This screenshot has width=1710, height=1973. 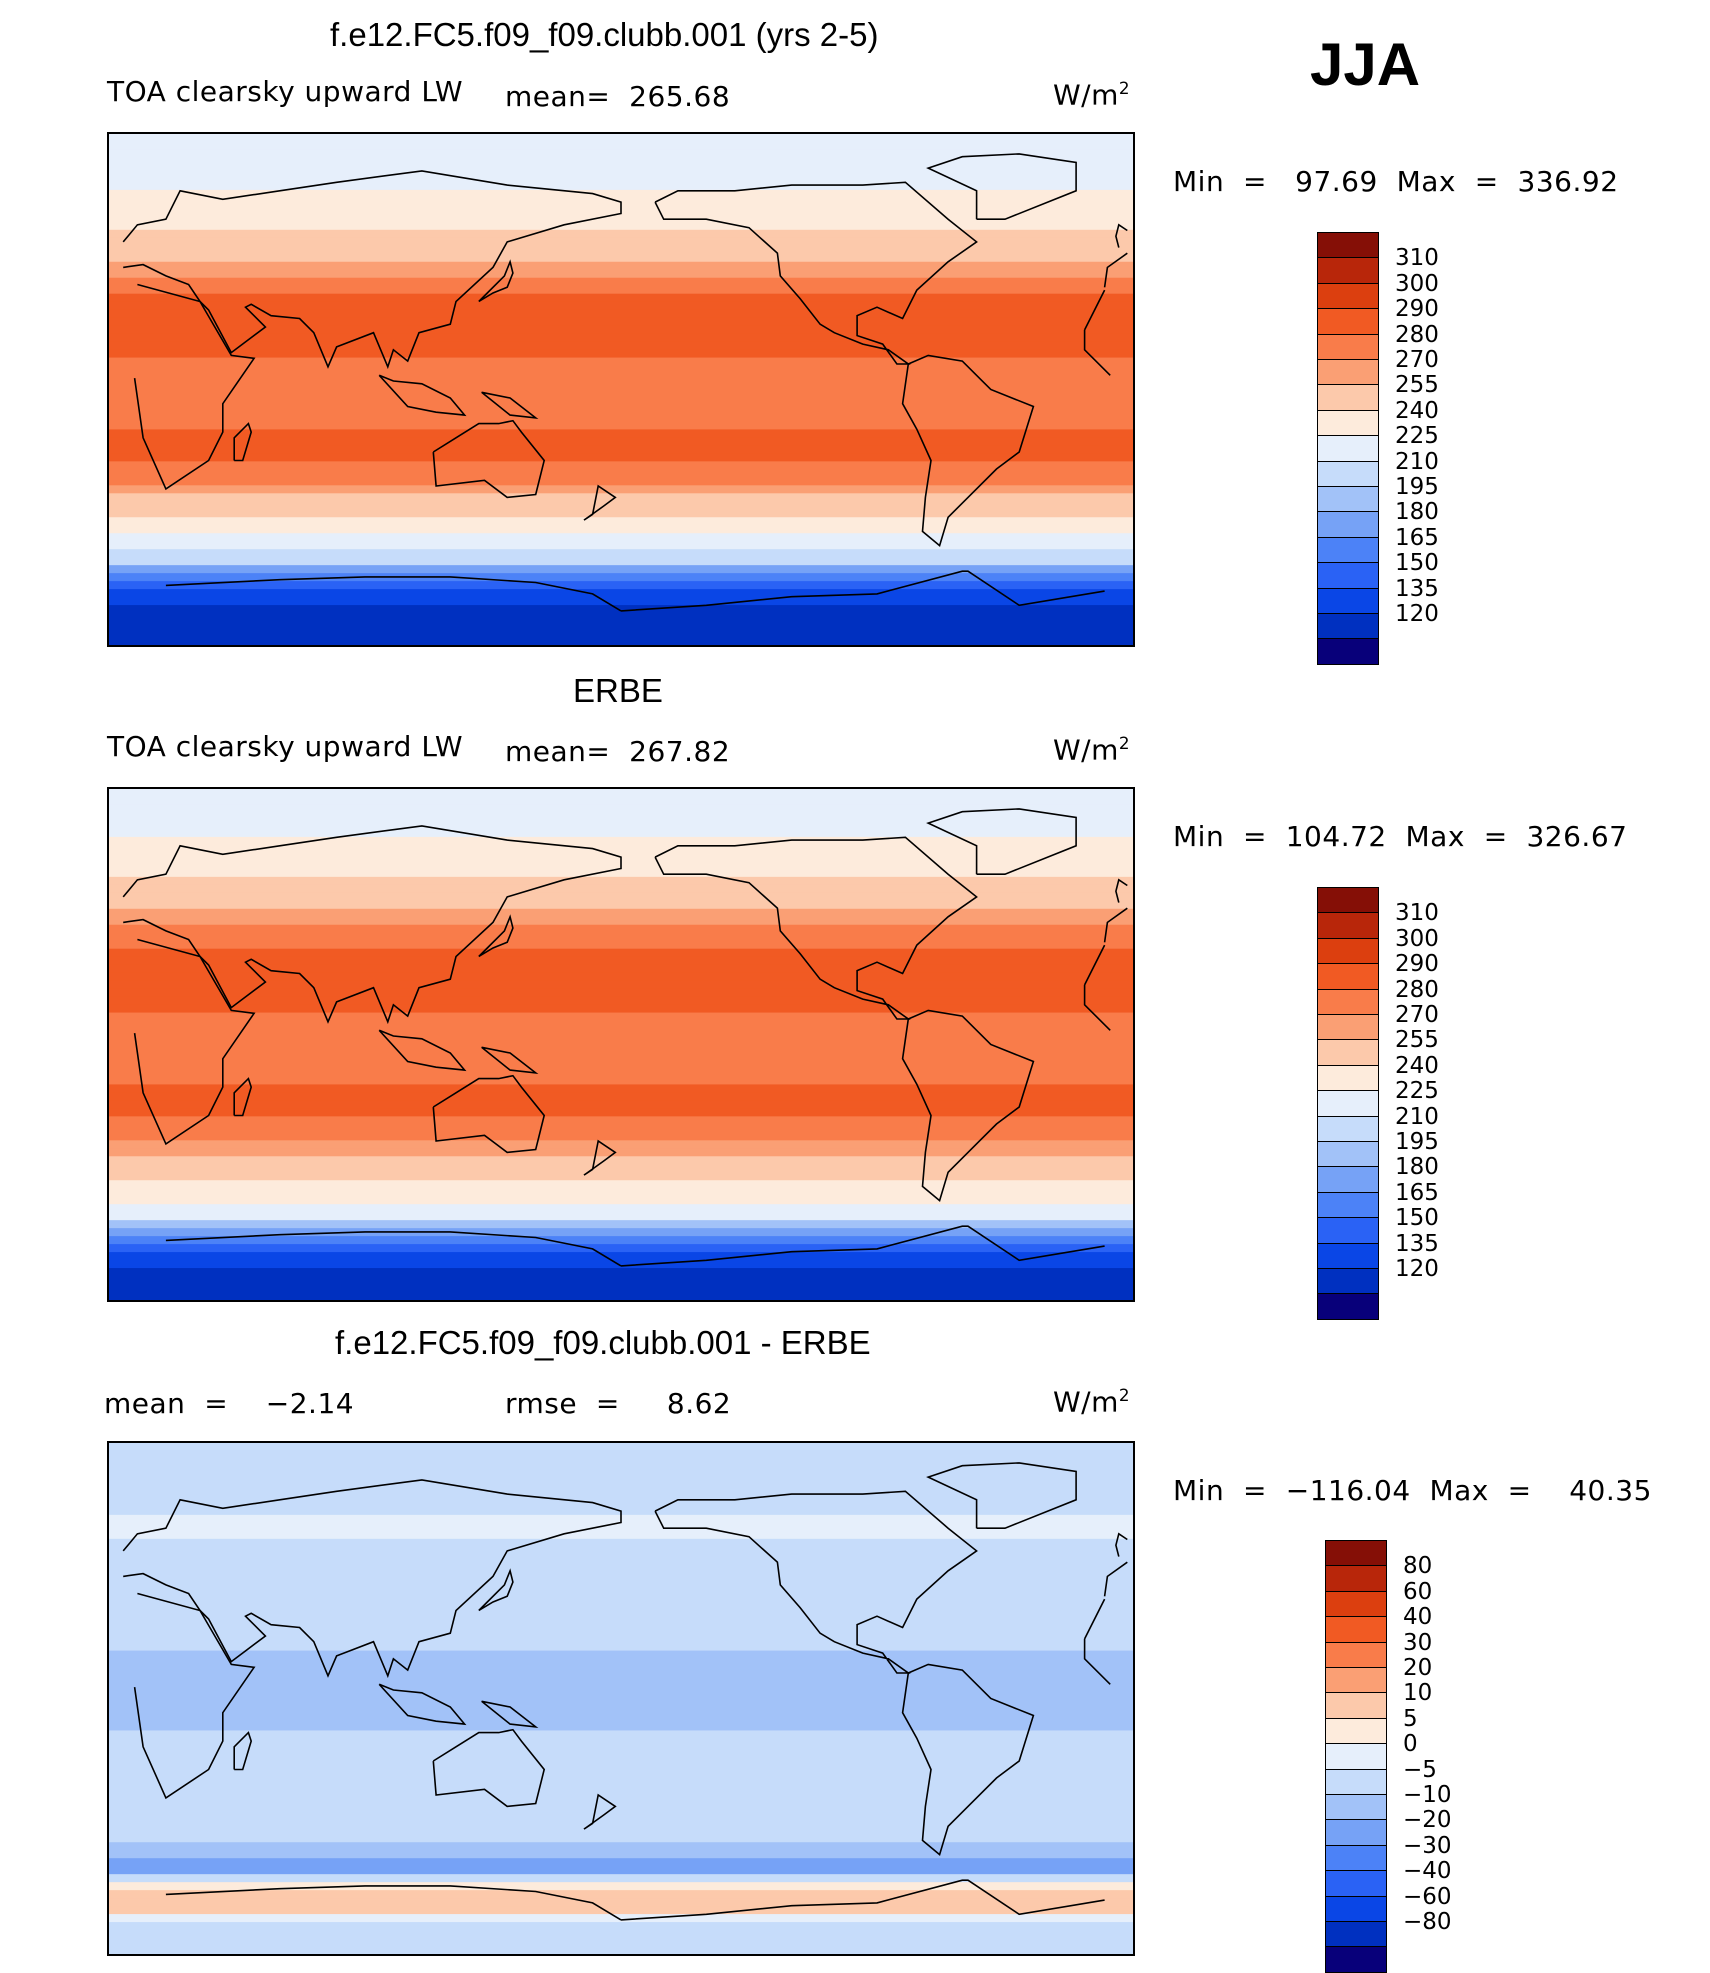 What do you see at coordinates (1418, 1668) in the screenshot?
I see `panel-3-colorbar-tick-label: 20` at bounding box center [1418, 1668].